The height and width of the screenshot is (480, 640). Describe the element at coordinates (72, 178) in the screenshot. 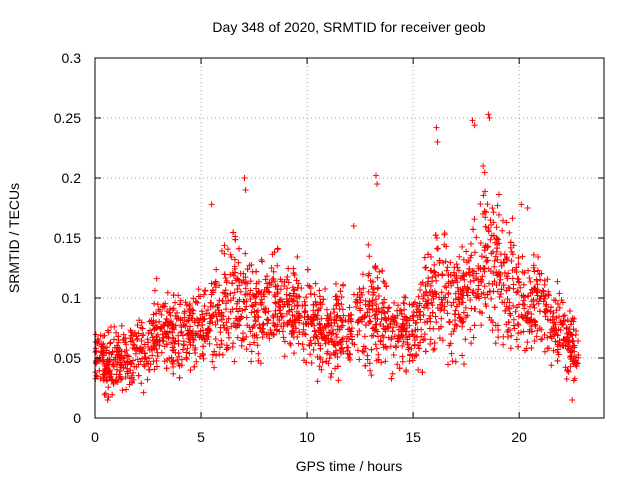

I see `y-tick-label: 0.2` at that location.